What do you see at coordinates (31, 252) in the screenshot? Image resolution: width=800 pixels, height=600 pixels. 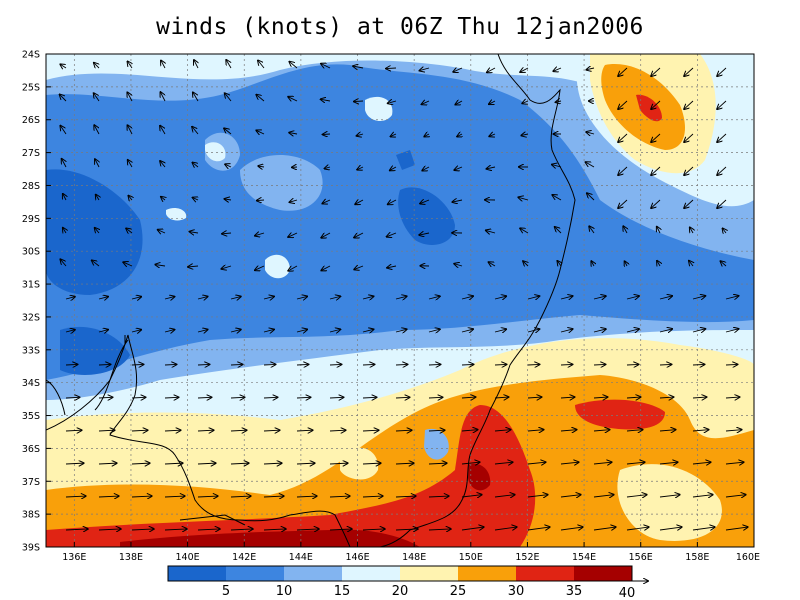 I see `lat-label: 30S` at bounding box center [31, 252].